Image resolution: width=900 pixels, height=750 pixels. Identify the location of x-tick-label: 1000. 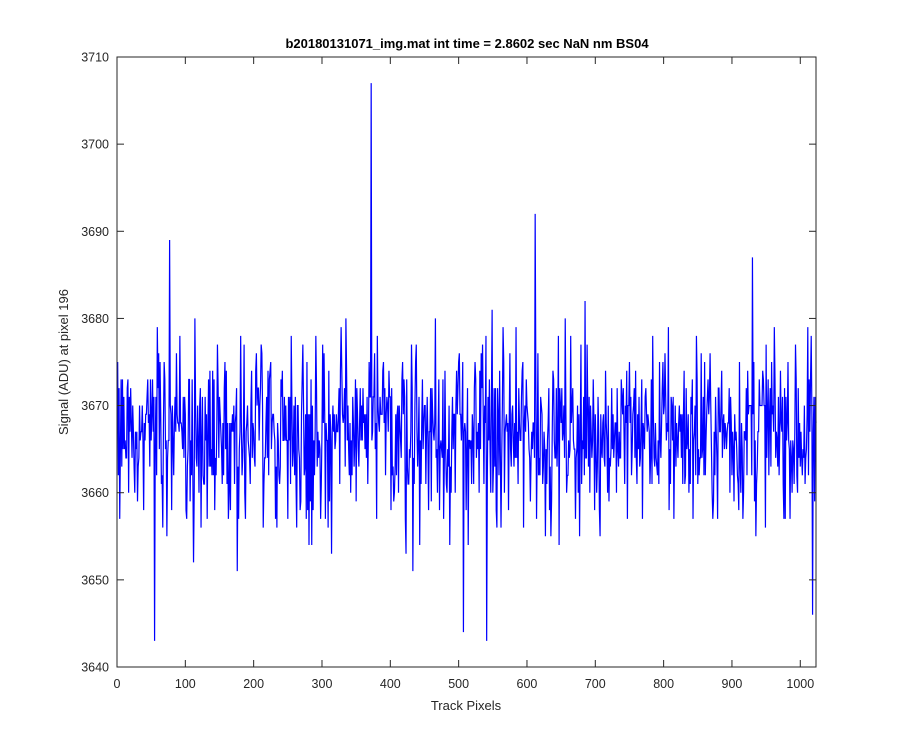
(800, 684).